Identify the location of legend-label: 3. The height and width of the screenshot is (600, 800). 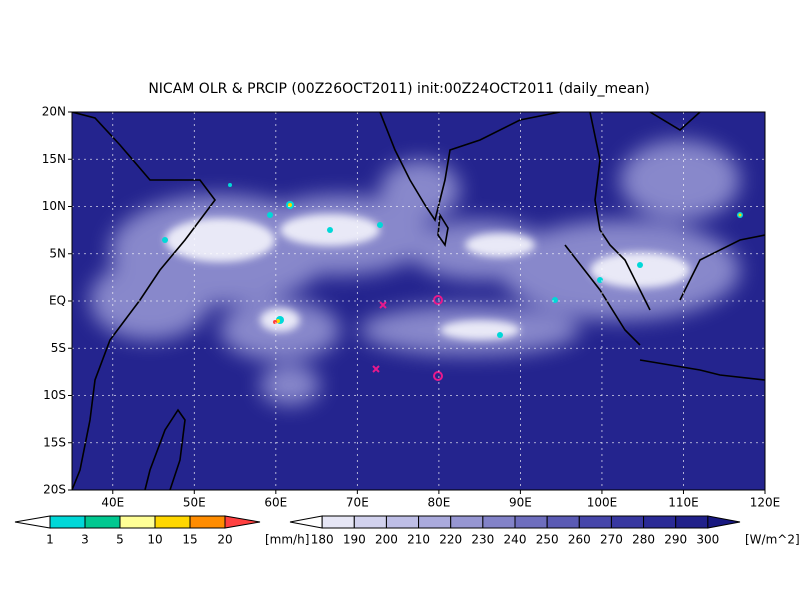
(85, 540).